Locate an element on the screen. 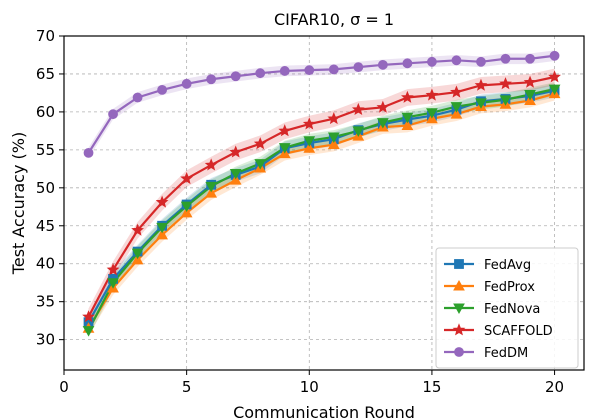  x-tick-label: 15 is located at coordinates (431, 387).